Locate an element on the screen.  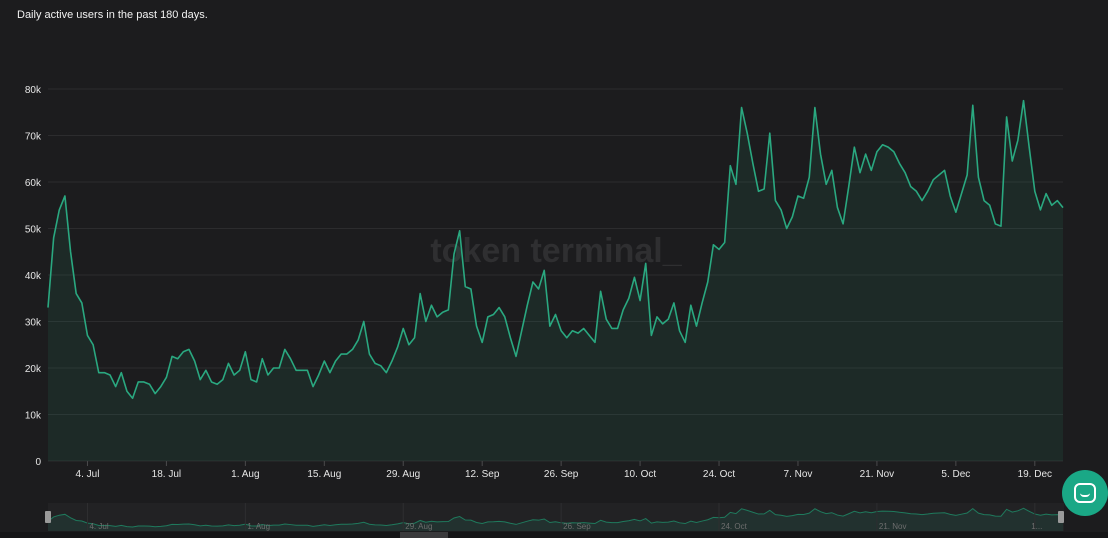
navigator-right-handle is located at coordinates (1061, 517).